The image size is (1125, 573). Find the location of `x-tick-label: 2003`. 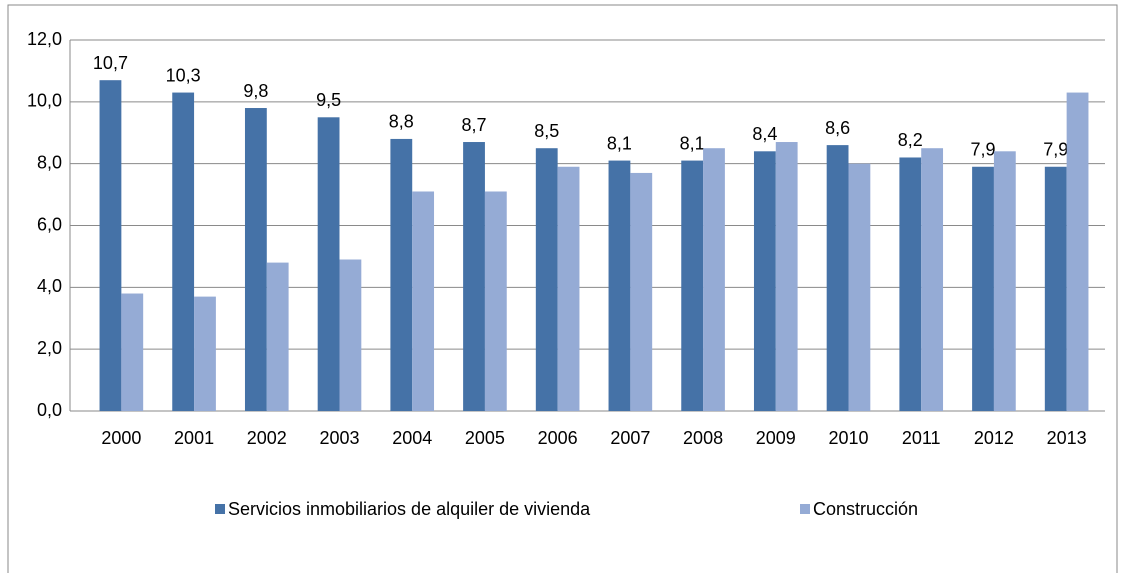

x-tick-label: 2003 is located at coordinates (339, 438).